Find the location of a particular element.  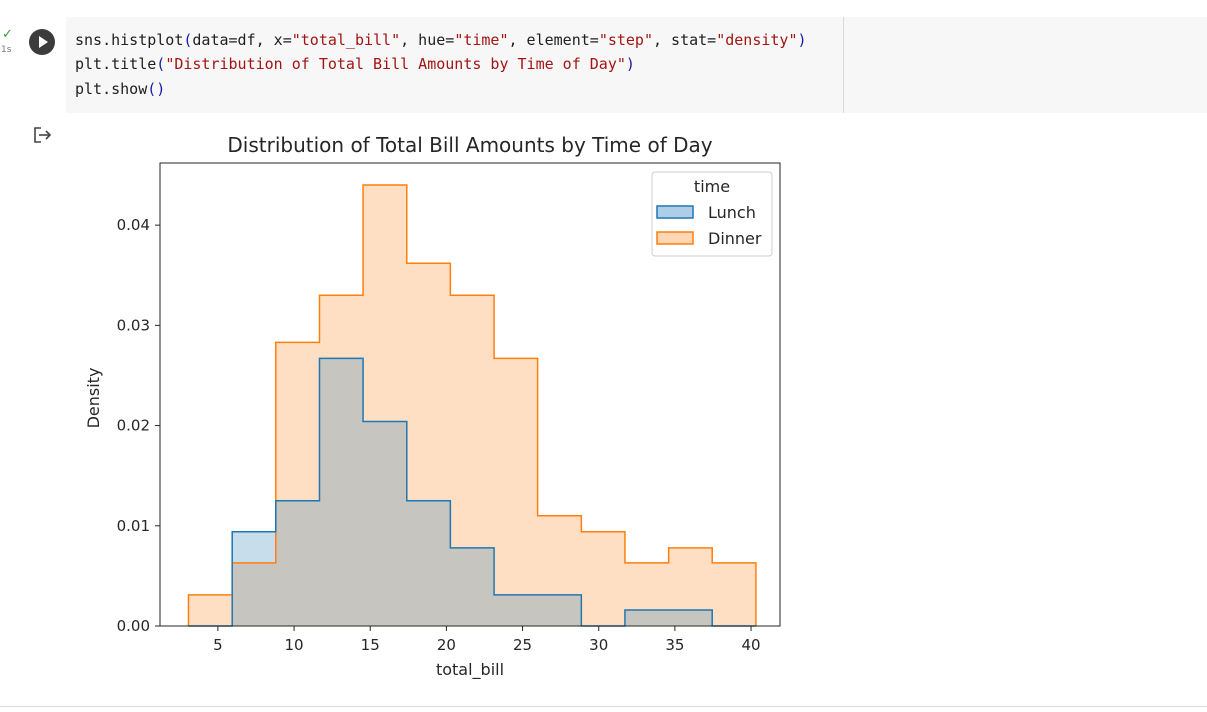

code-token: "time" is located at coordinates (481, 40).